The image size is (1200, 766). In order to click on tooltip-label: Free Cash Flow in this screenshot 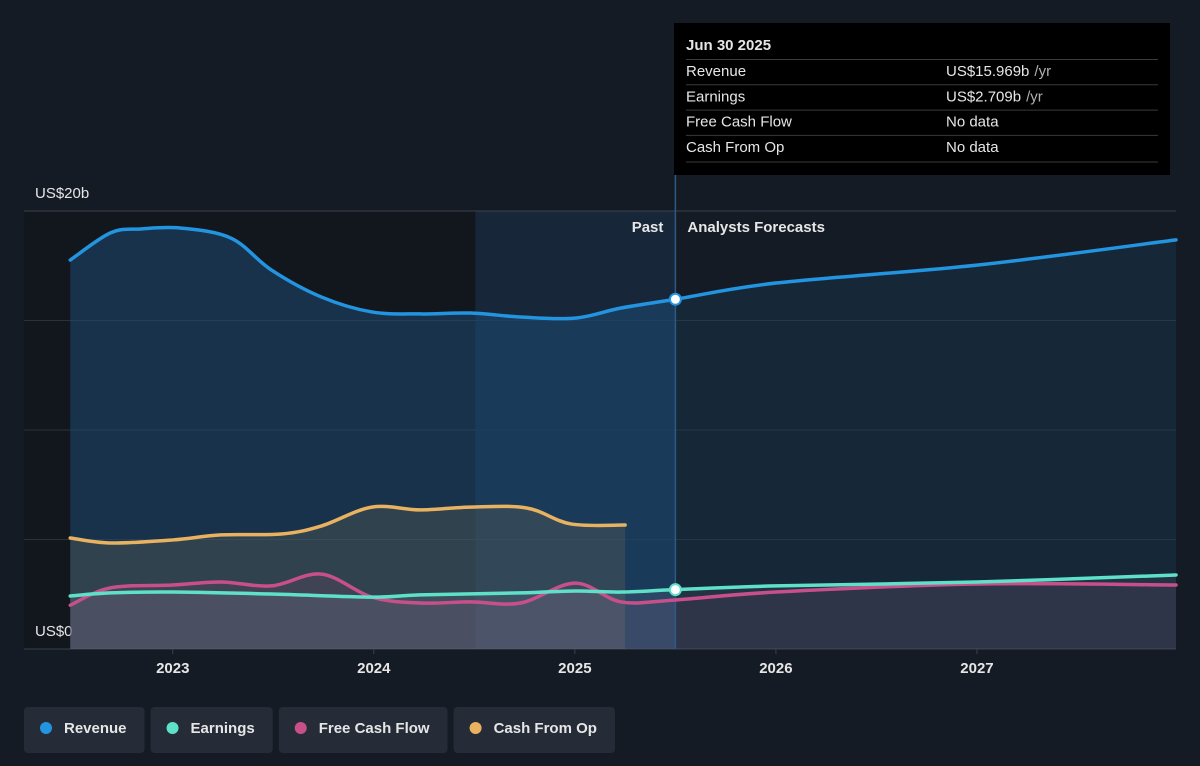, I will do `click(739, 122)`.